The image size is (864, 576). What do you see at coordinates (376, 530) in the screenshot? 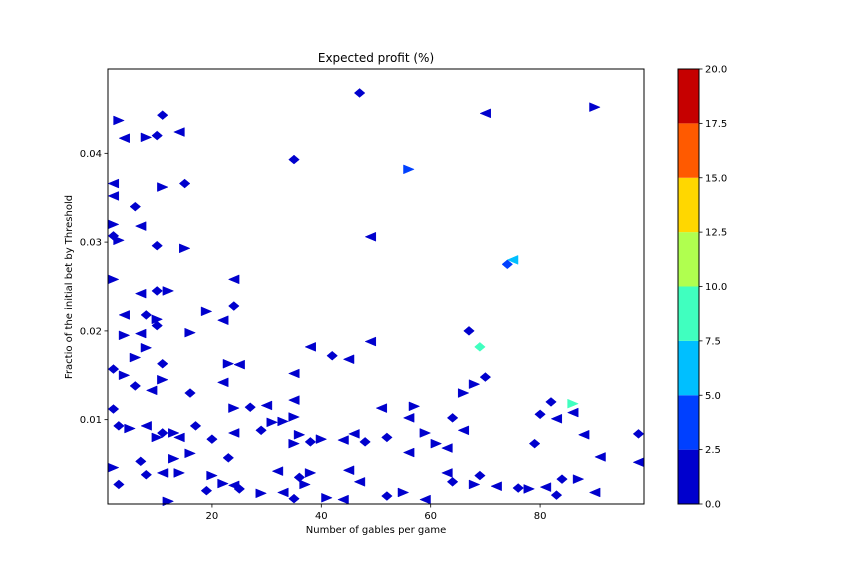
I see `x-axis-label: Number of gables per game` at bounding box center [376, 530].